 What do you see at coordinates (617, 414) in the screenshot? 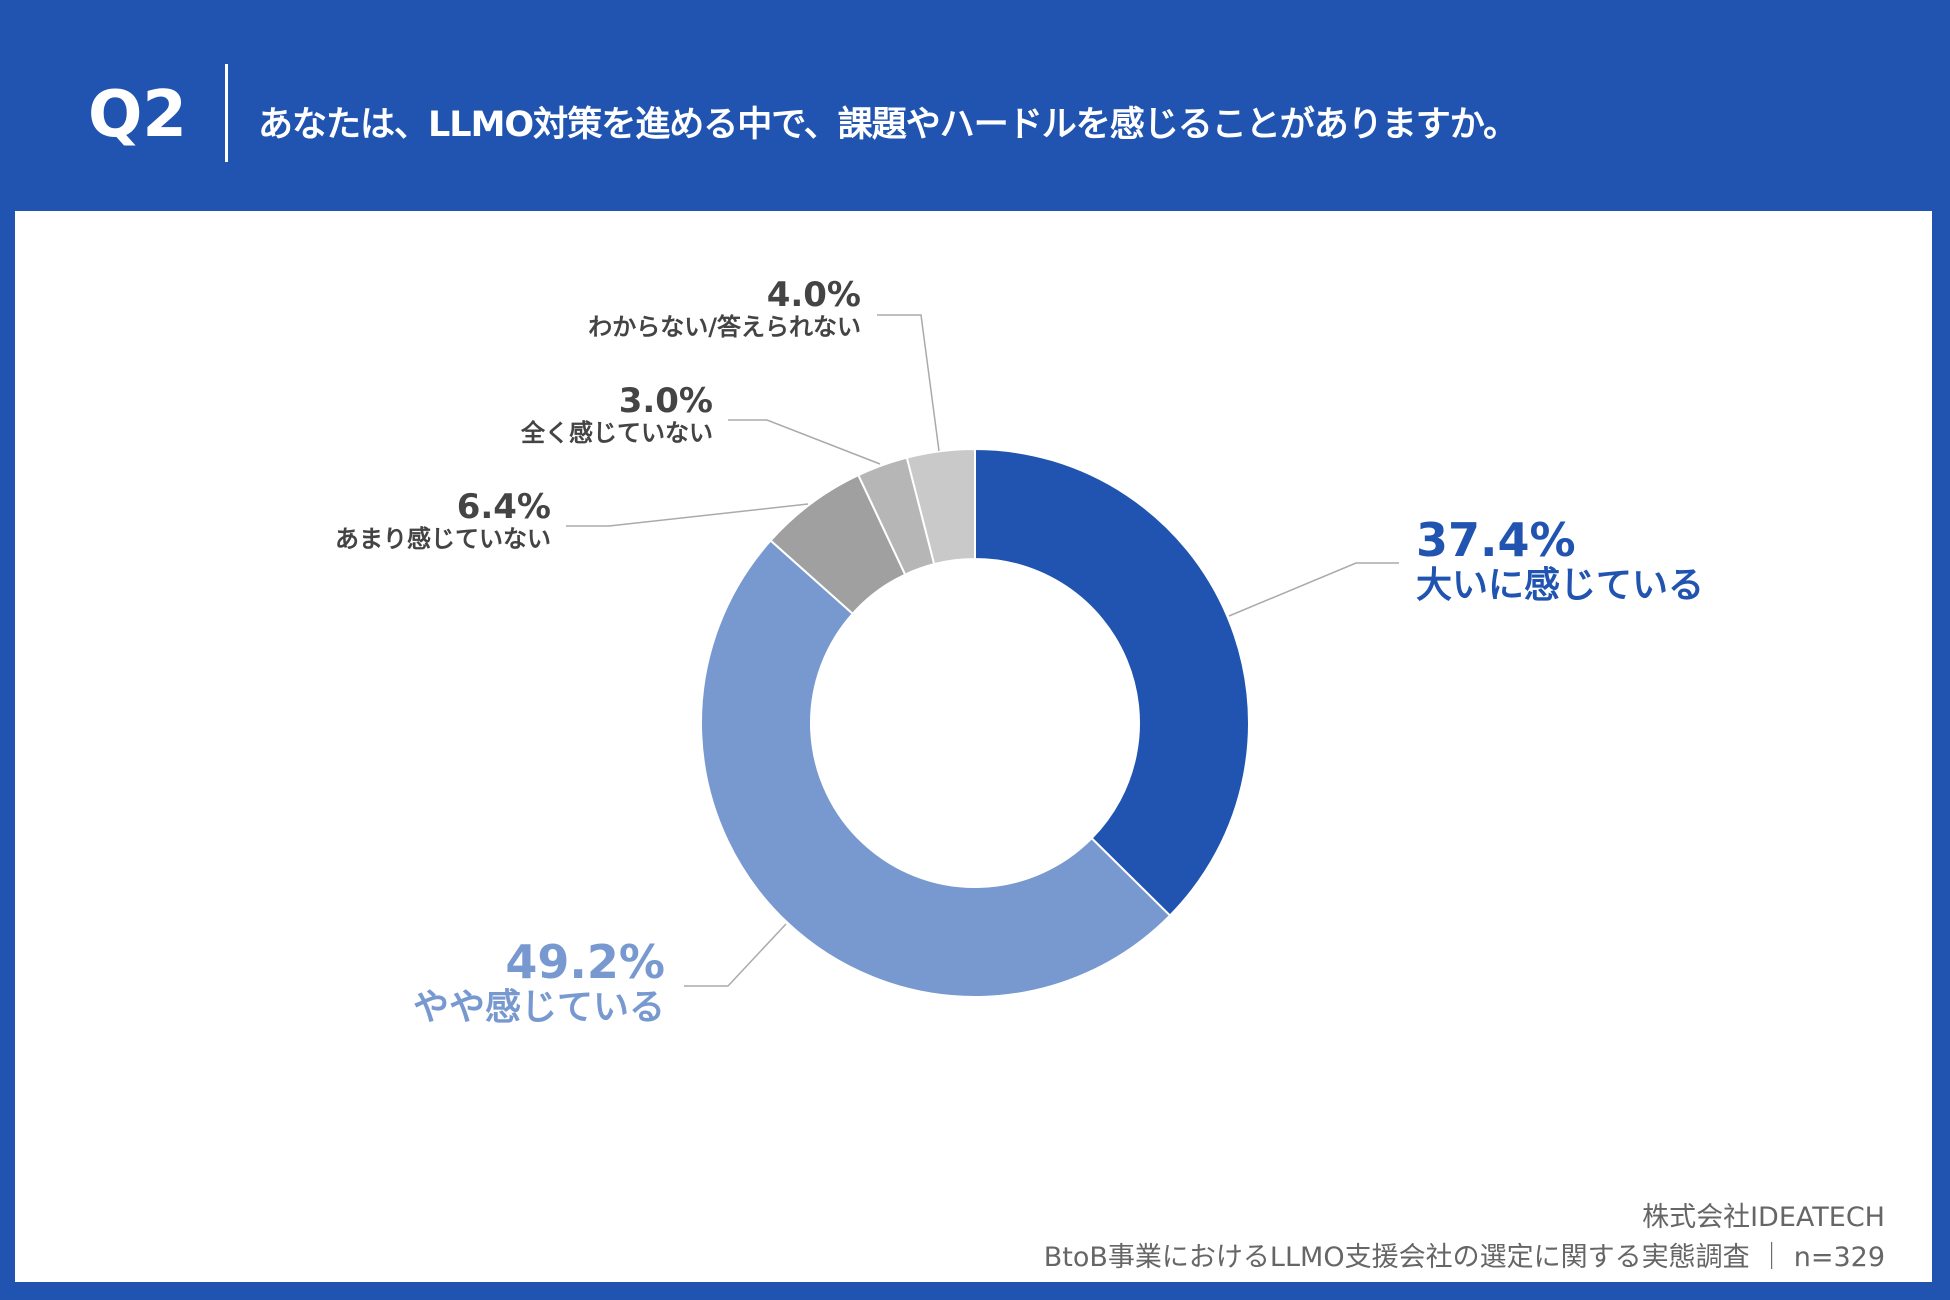
I see `label-slice-3: 3.0% 全く感じていない` at bounding box center [617, 414].